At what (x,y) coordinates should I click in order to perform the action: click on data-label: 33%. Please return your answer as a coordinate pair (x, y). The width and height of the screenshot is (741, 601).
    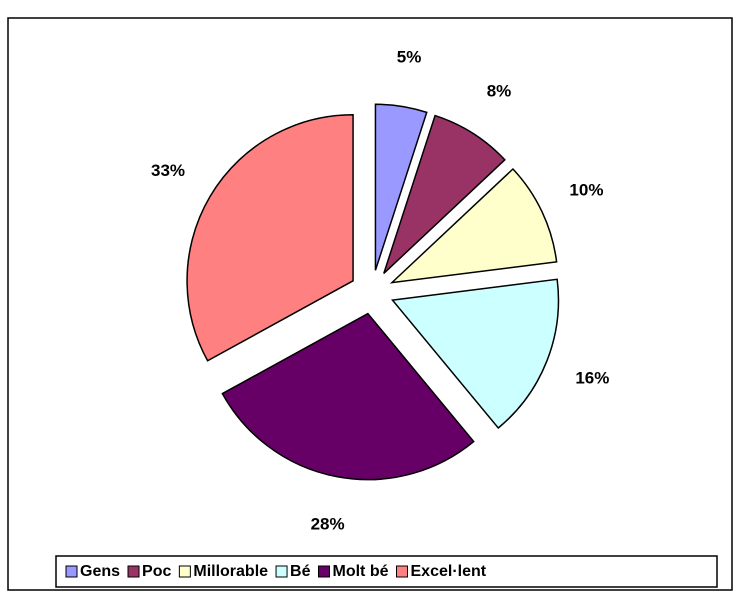
    Looking at the image, I should click on (168, 170).